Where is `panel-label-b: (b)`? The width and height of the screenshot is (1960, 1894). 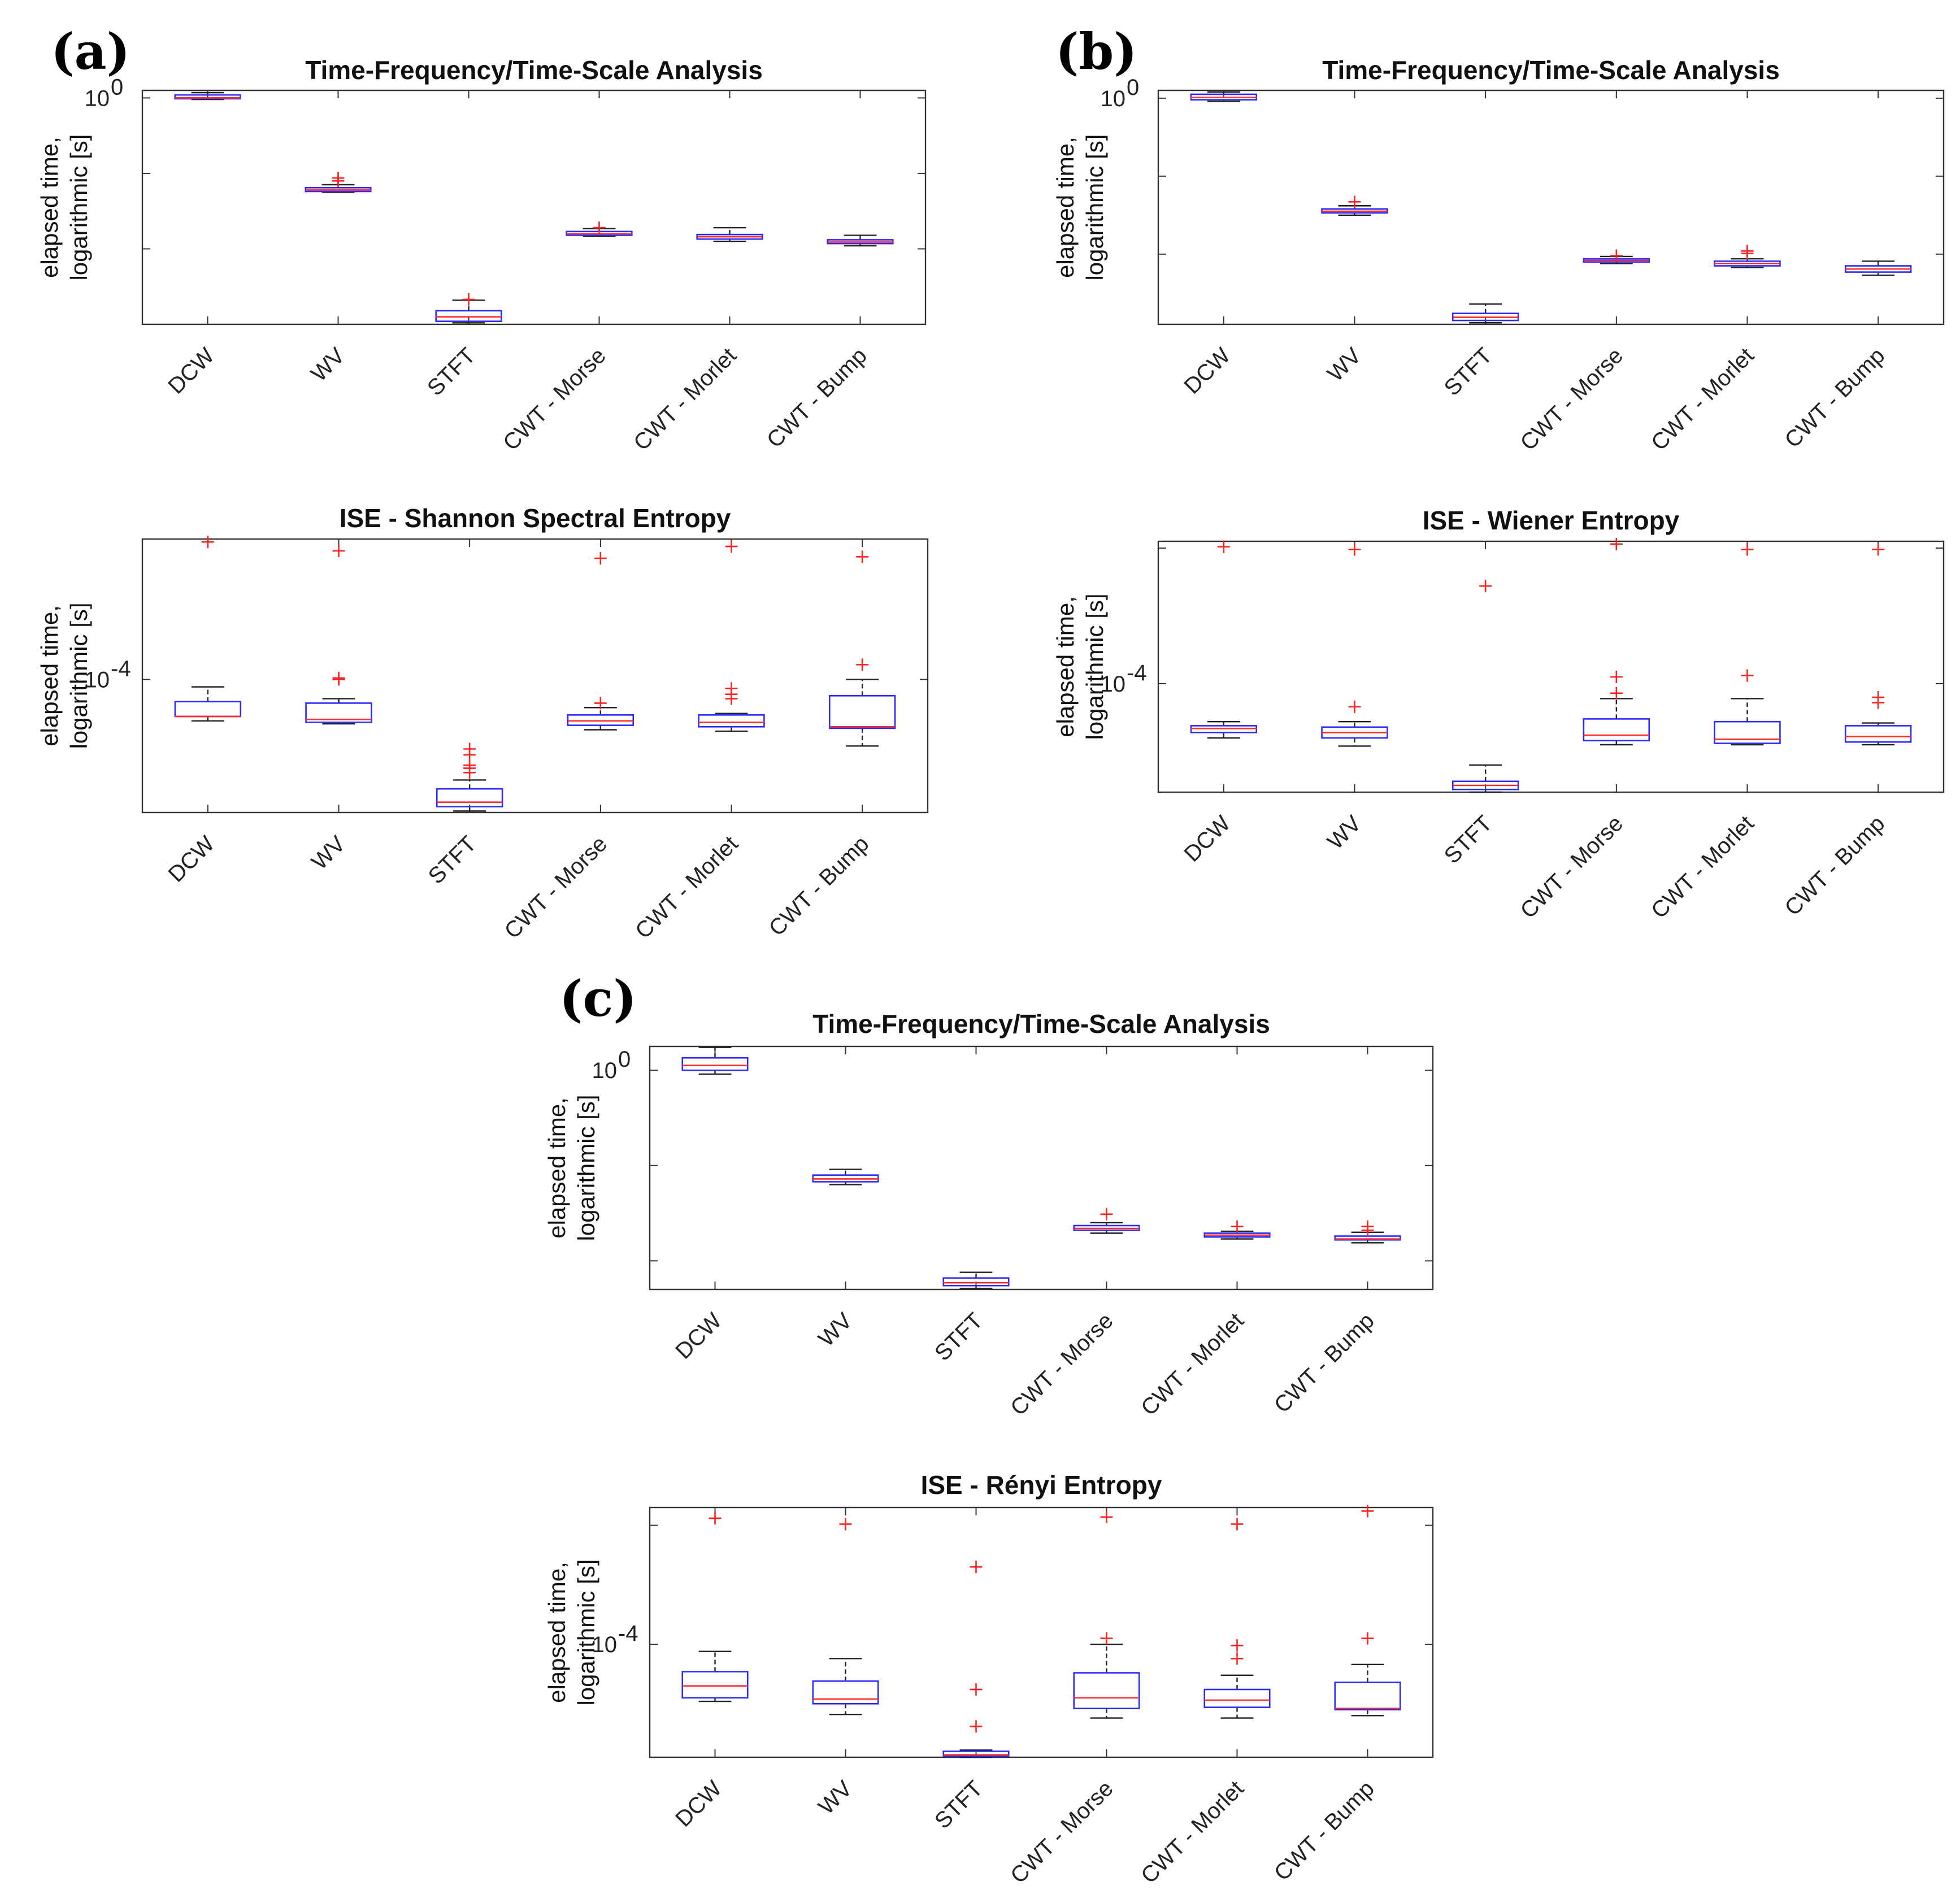 panel-label-b: (b) is located at coordinates (1096, 51).